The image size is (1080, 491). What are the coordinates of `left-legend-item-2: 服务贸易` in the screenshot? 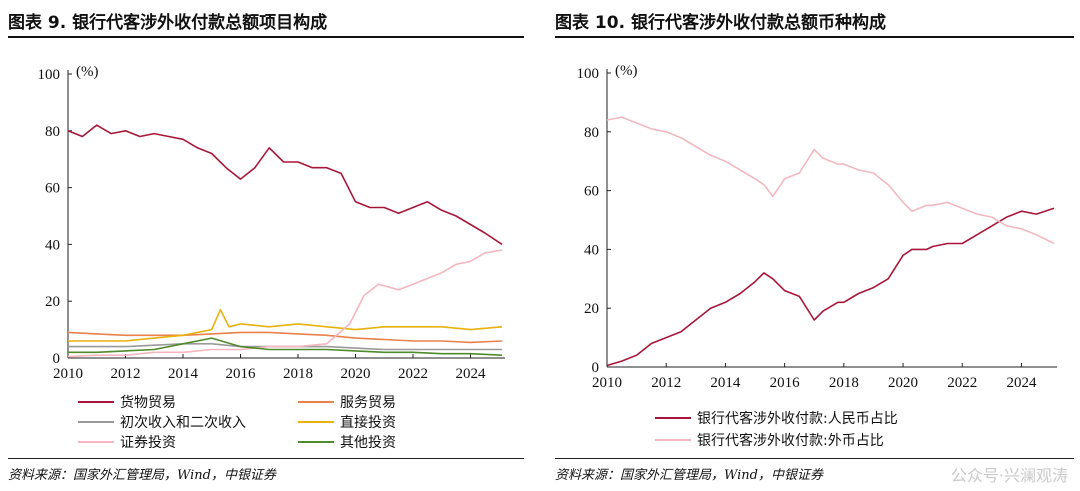 It's located at (347, 402).